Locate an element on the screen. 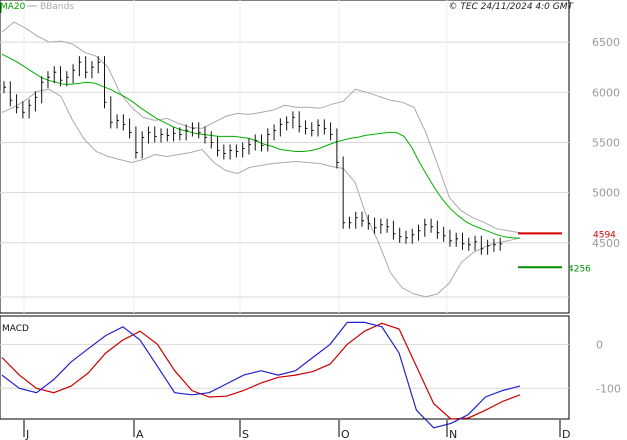 Image resolution: width=627 pixels, height=440 pixels. month-label: S is located at coordinates (245, 434).